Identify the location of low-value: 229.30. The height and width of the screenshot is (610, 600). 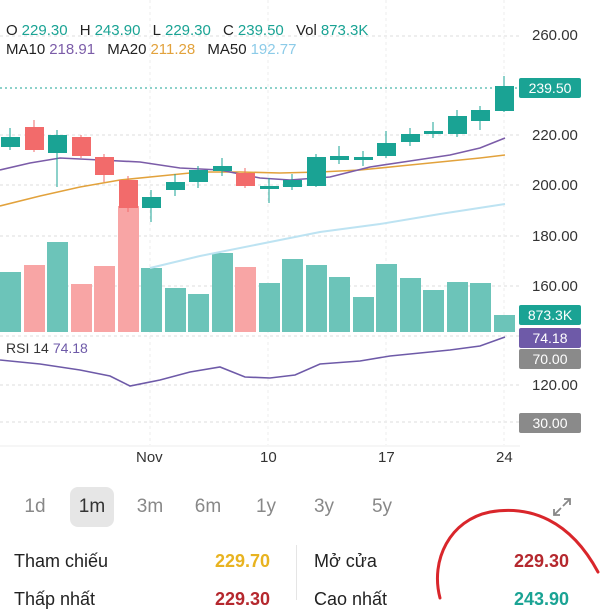
(187, 30).